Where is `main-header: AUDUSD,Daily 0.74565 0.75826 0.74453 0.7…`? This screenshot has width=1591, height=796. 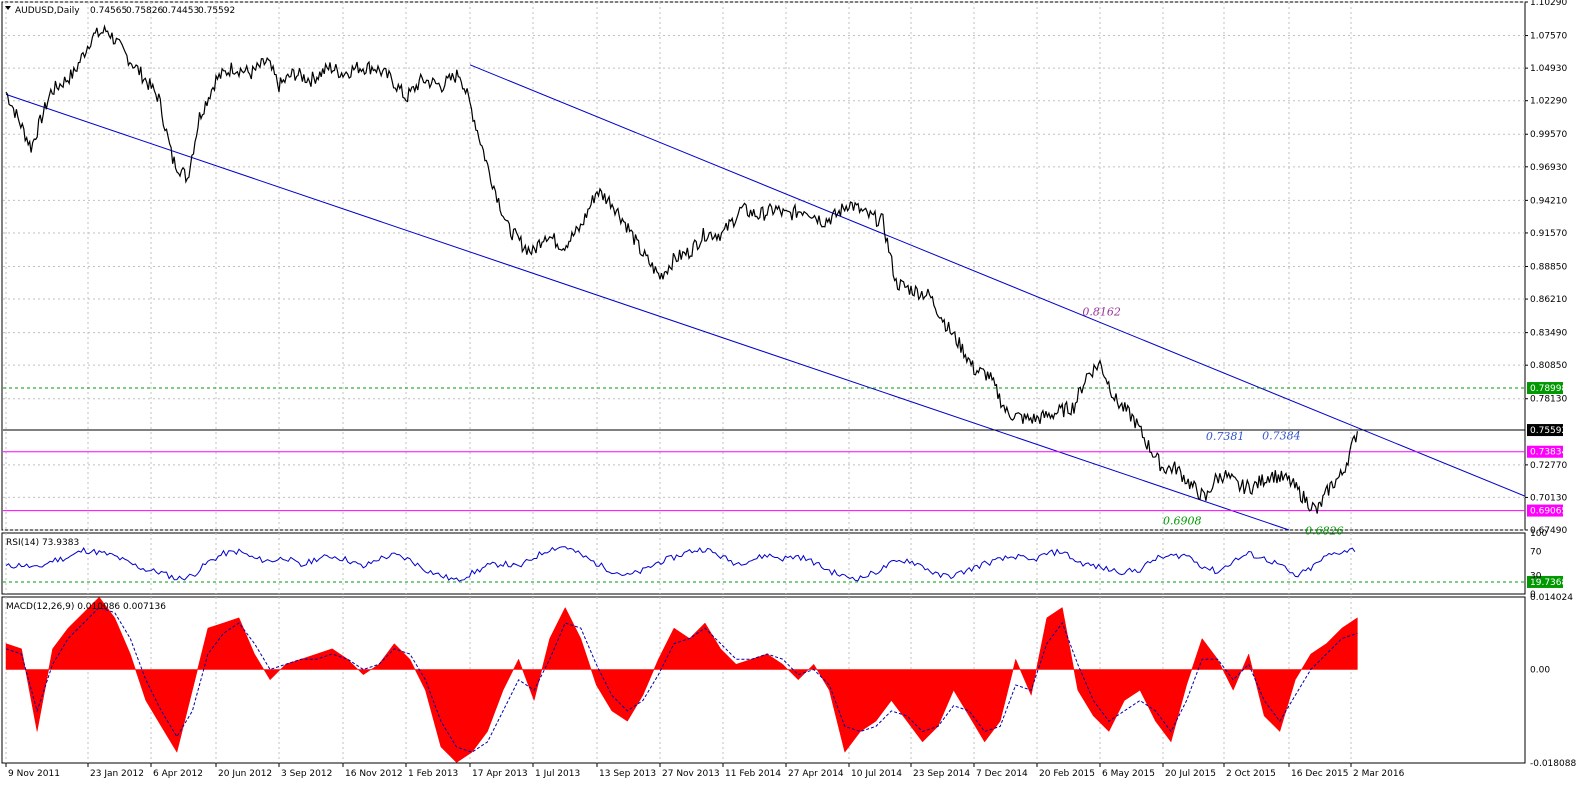 main-header: AUDUSD,Daily 0.74565 0.75826 0.74453 0.7… is located at coordinates (120, 11).